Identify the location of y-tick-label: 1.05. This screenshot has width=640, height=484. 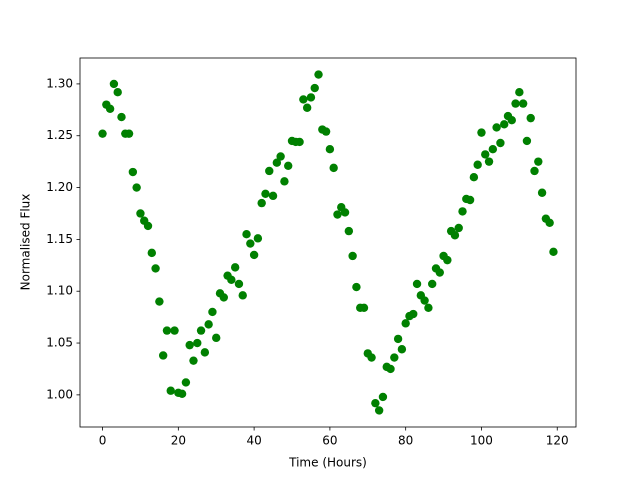
(59, 343).